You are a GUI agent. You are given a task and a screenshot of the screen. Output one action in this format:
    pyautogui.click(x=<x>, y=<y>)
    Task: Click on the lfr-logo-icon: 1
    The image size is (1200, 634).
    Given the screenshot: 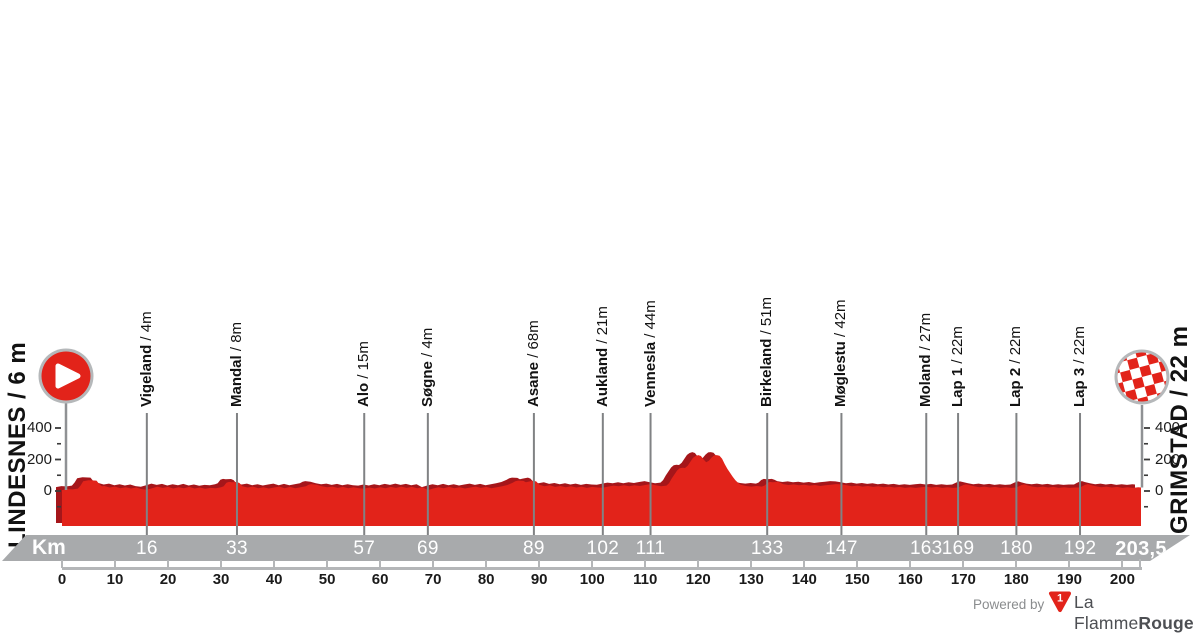 What is the action you would take?
    pyautogui.click(x=1060, y=601)
    